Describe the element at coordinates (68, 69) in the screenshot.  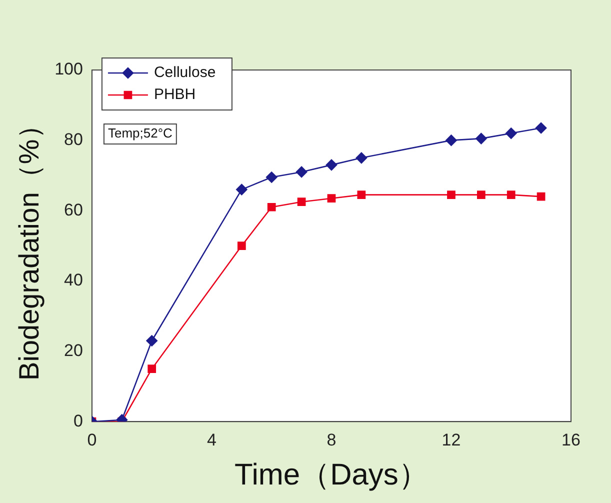
I see `y-tick-label: 100` at that location.